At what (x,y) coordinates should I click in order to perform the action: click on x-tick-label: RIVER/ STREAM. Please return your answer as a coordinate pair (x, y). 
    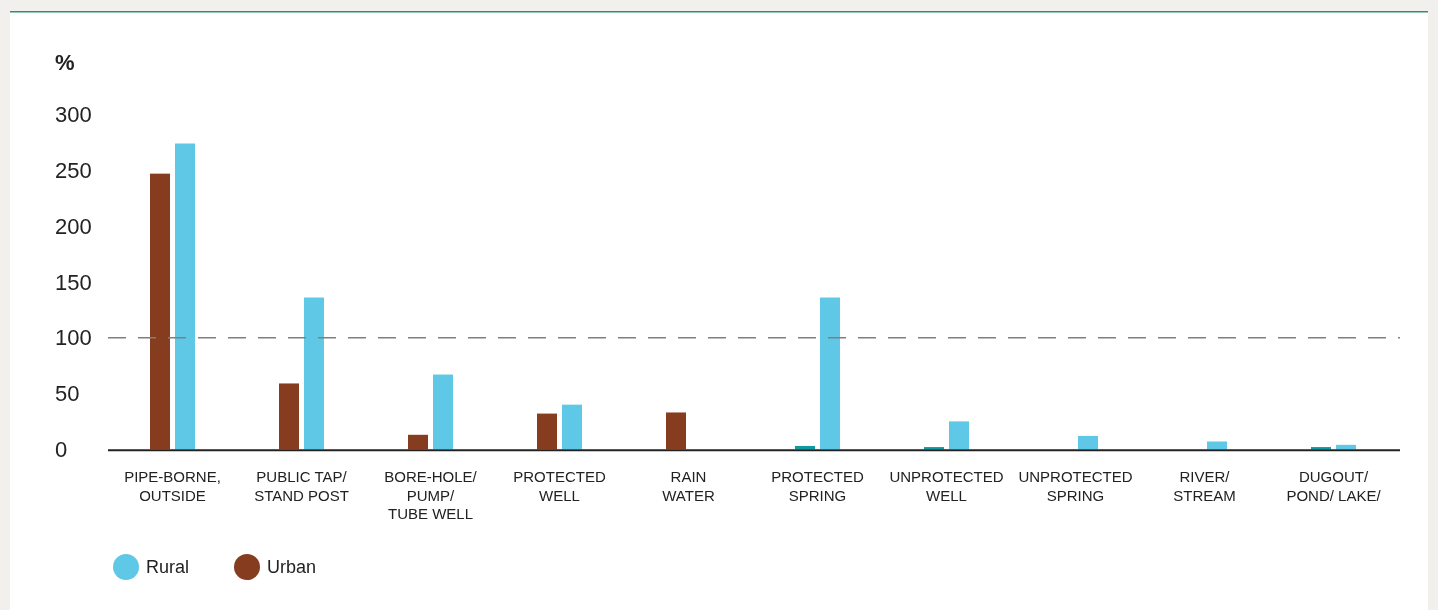
    Looking at the image, I should click on (1204, 486).